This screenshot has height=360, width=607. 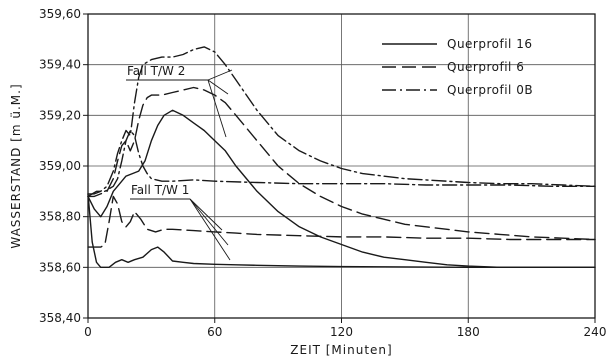 I want to click on y-tick-label-5: 359,40, so click(x=60, y=65).